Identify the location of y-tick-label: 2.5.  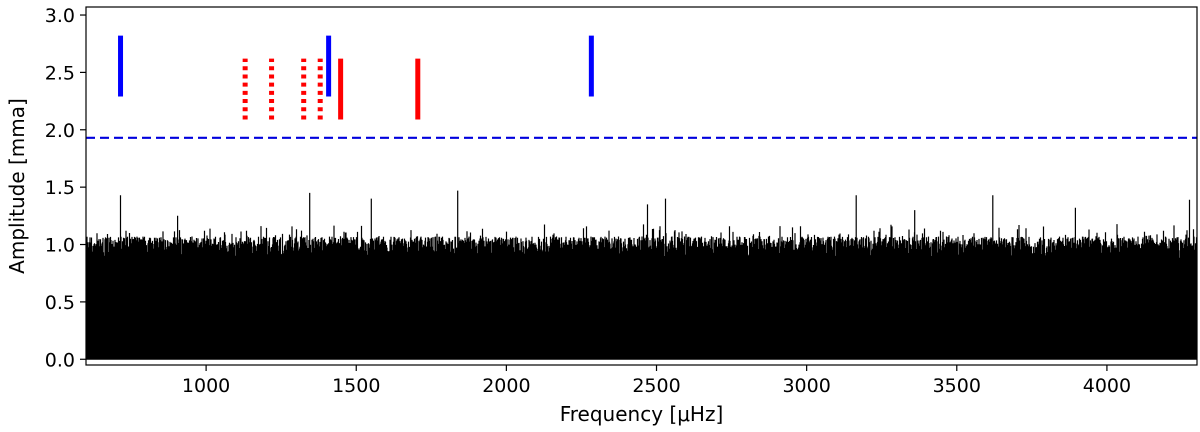
(60, 73).